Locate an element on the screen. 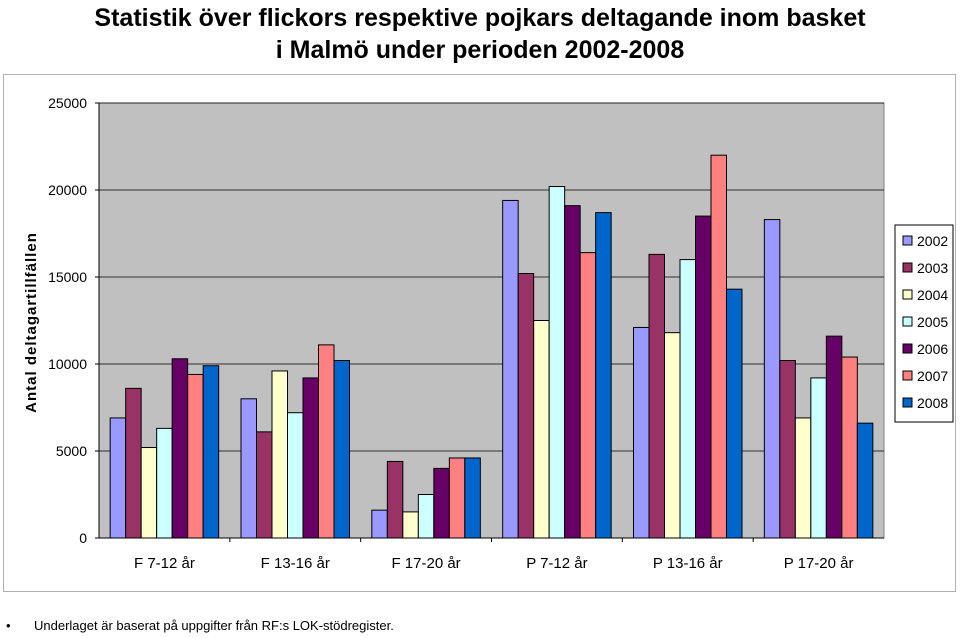 This screenshot has height=638, width=960. x-tick-label: F 7-12 år is located at coordinates (164, 563).